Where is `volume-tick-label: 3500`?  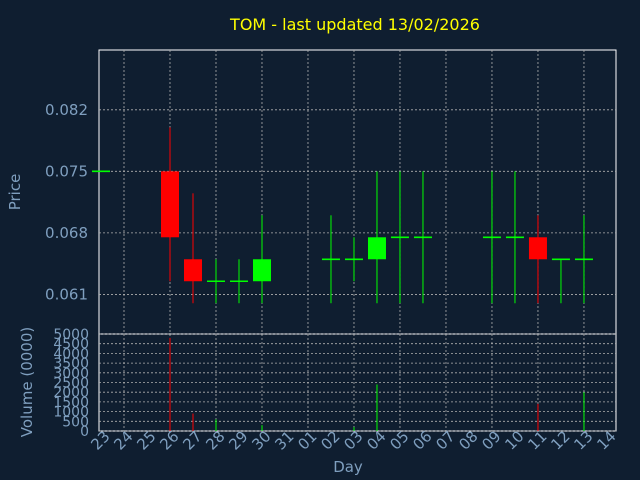 volume-tick-label: 3500 is located at coordinates (71, 364).